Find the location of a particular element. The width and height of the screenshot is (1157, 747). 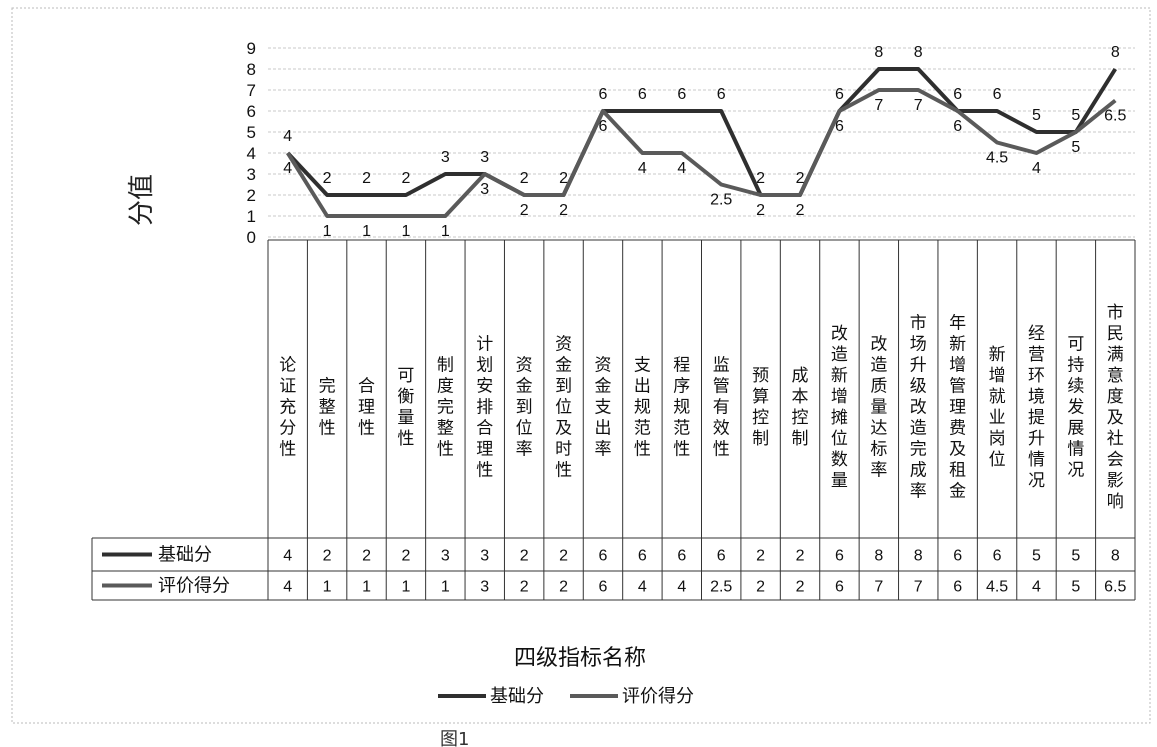

category-char: 业 is located at coordinates (997, 418).